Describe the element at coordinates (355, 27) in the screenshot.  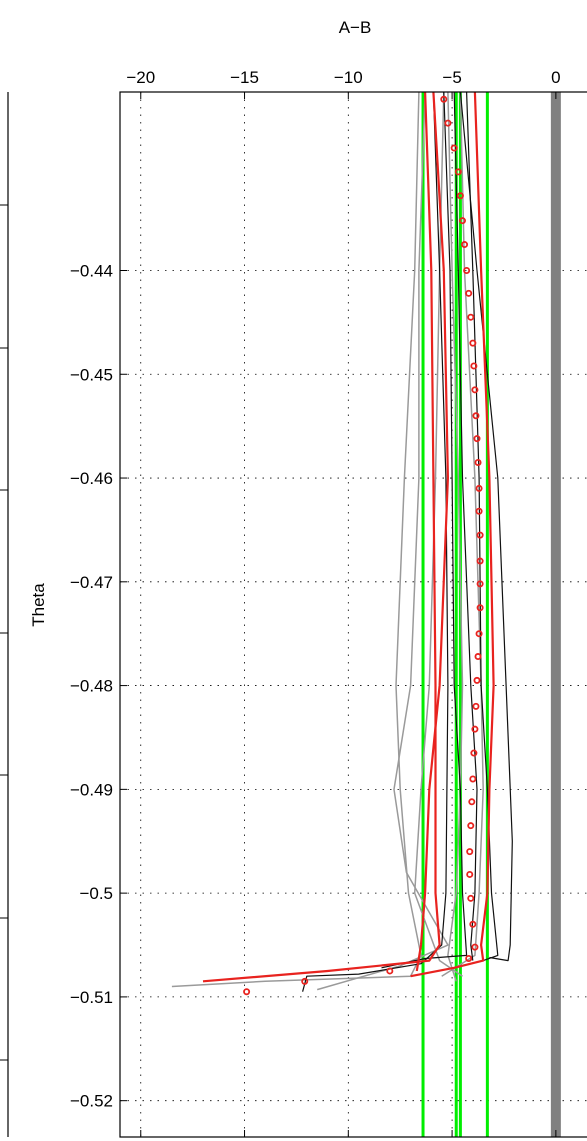
I see `x-axis-title: A−B` at that location.